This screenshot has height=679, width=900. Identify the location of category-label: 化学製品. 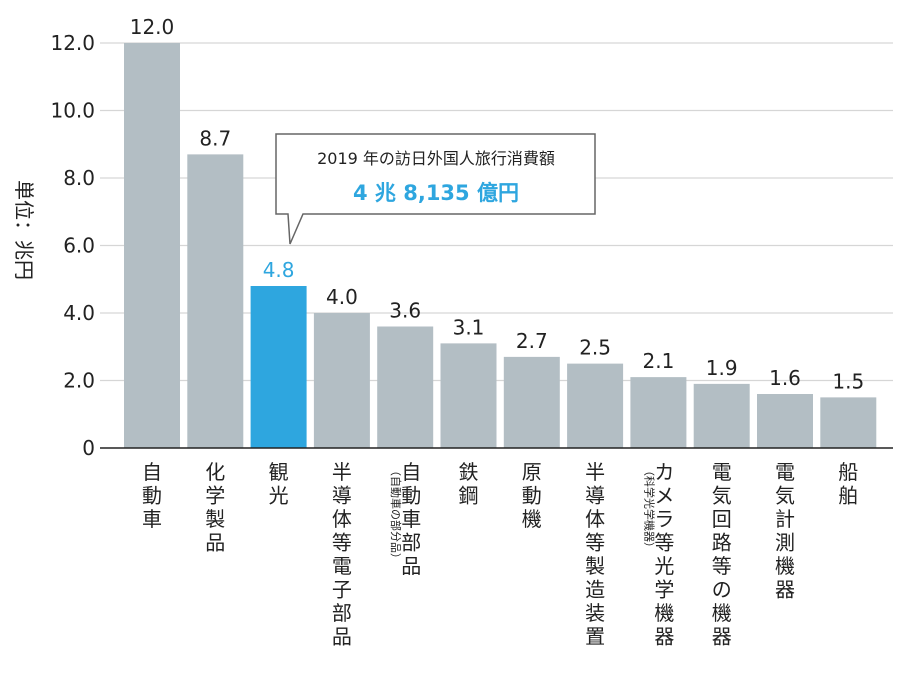
(215, 507).